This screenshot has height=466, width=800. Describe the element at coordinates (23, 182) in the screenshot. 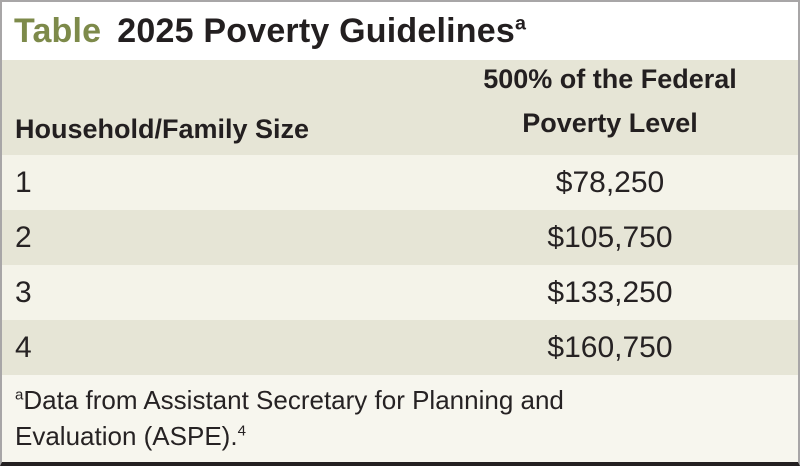

I see `household-size-cell: 1` at that location.